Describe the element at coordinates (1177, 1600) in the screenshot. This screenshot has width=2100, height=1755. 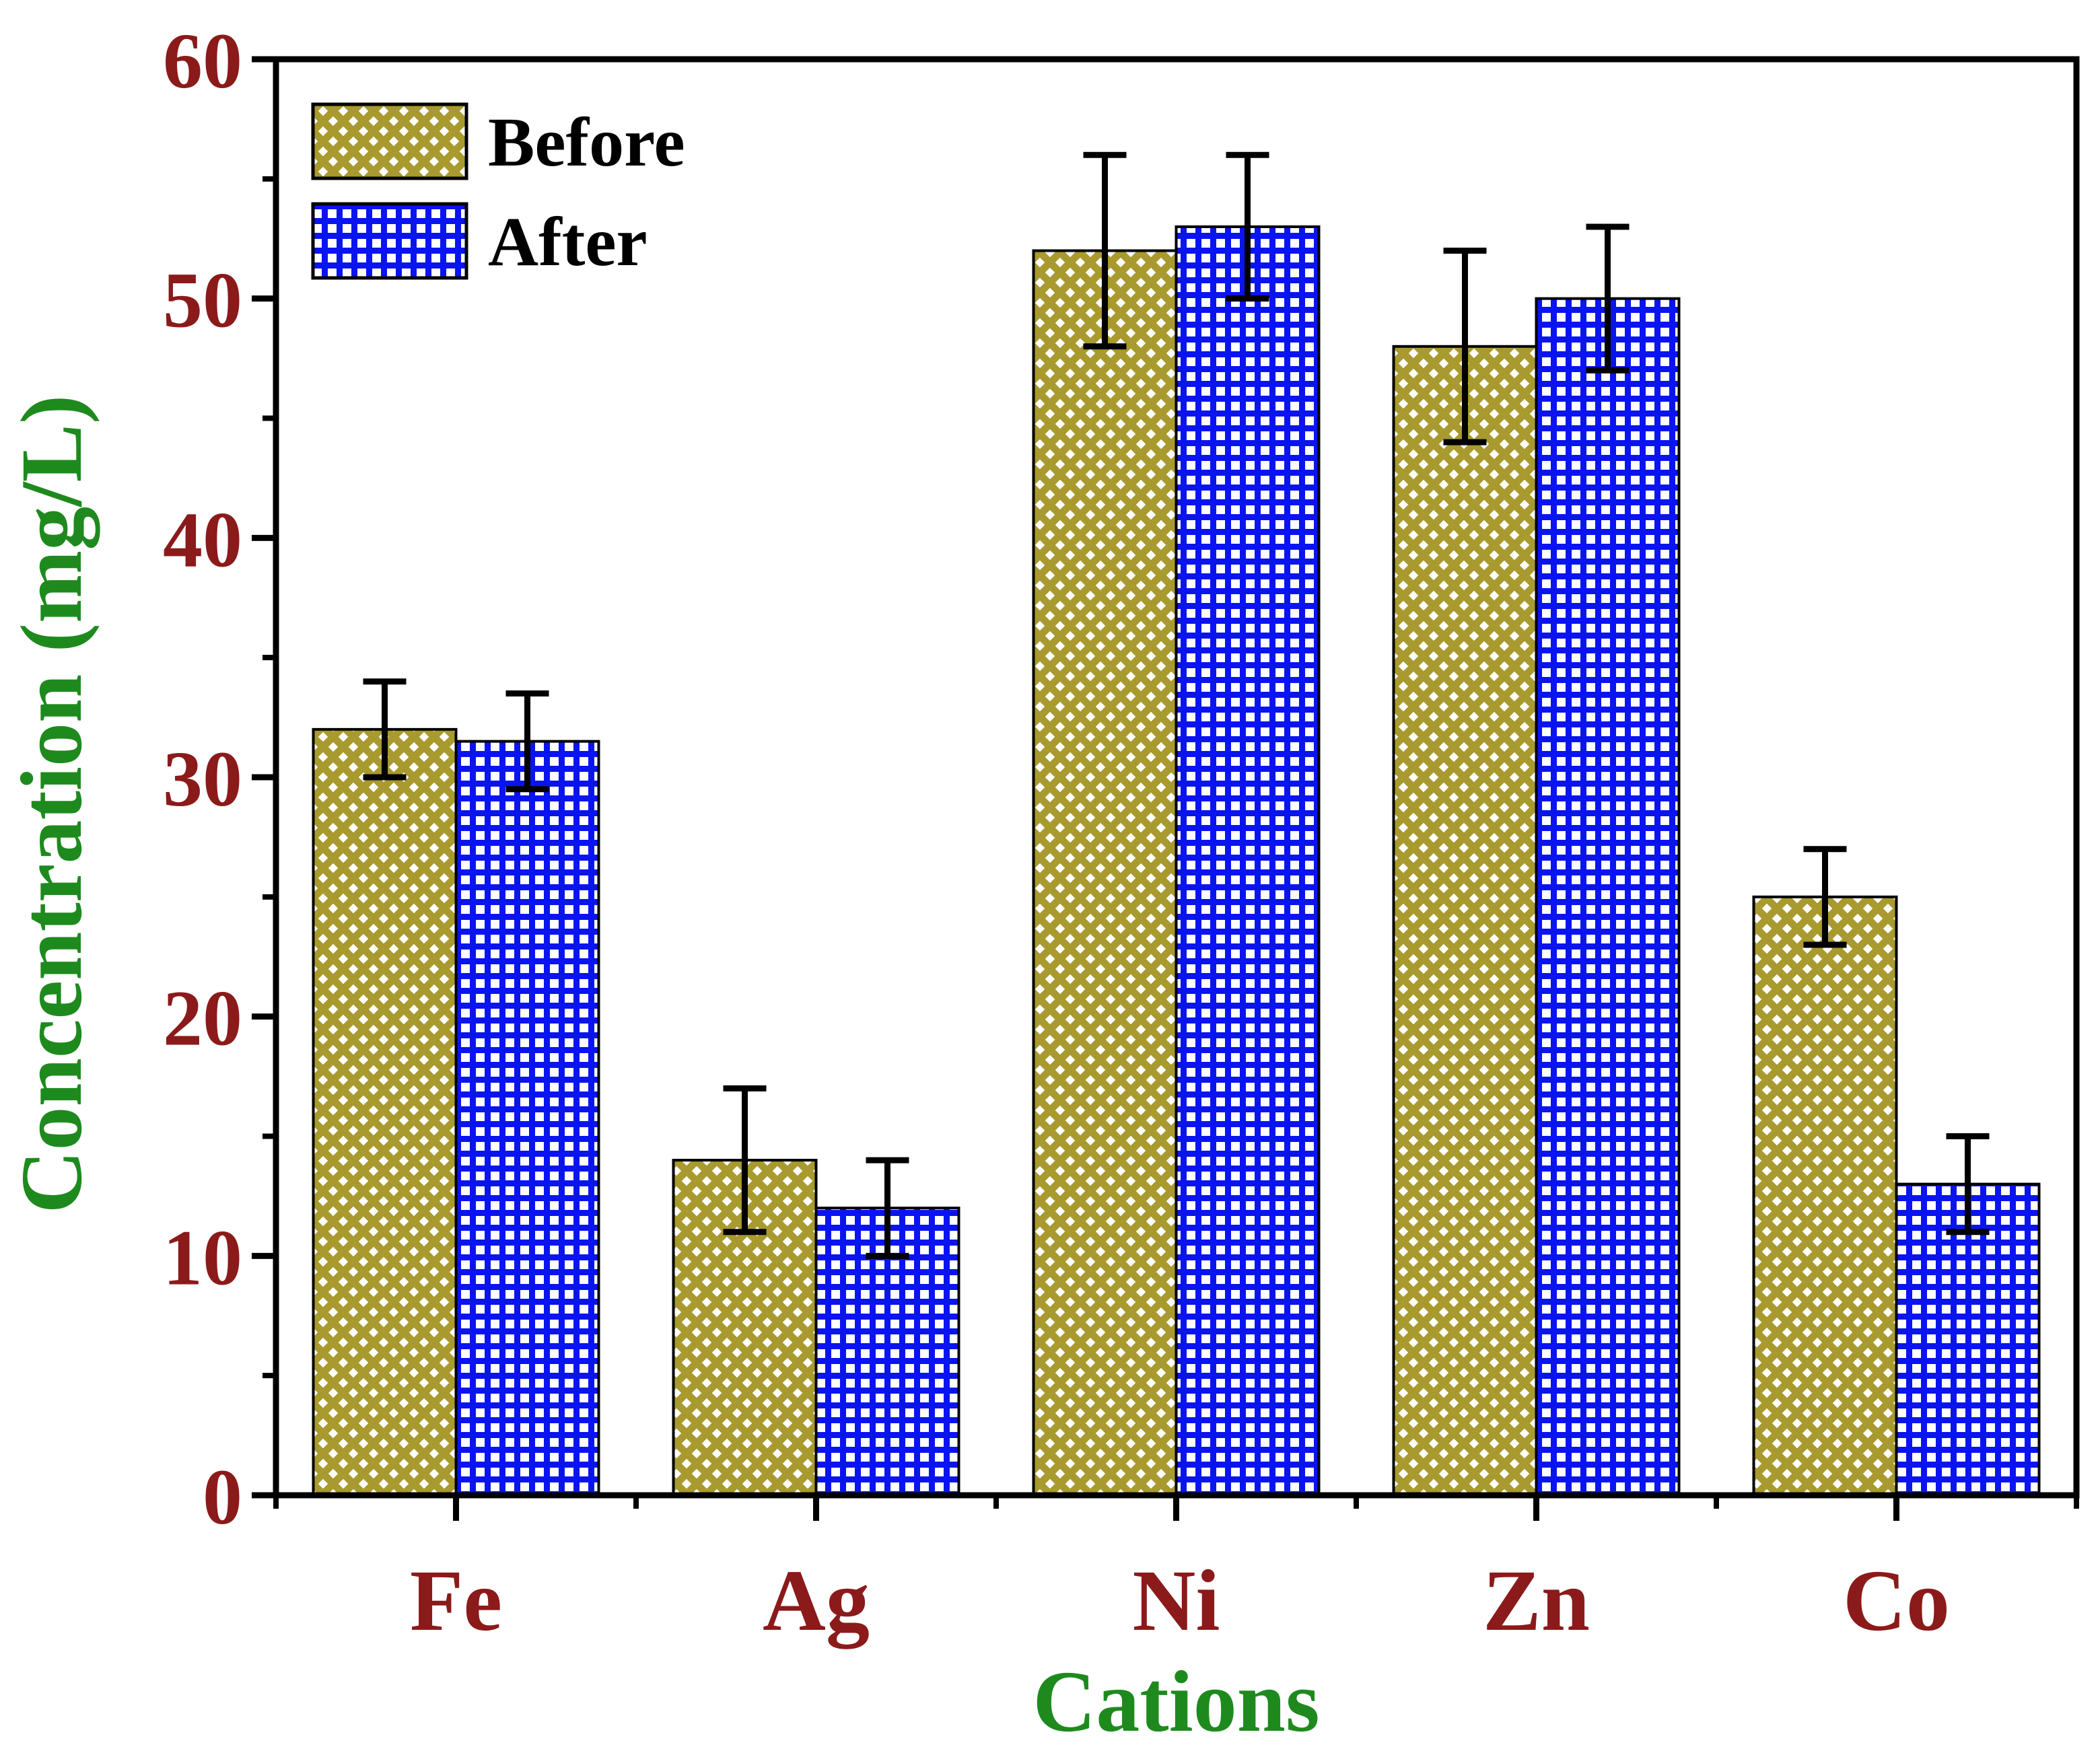
I see `x-tick-label-ni: Ni` at that location.